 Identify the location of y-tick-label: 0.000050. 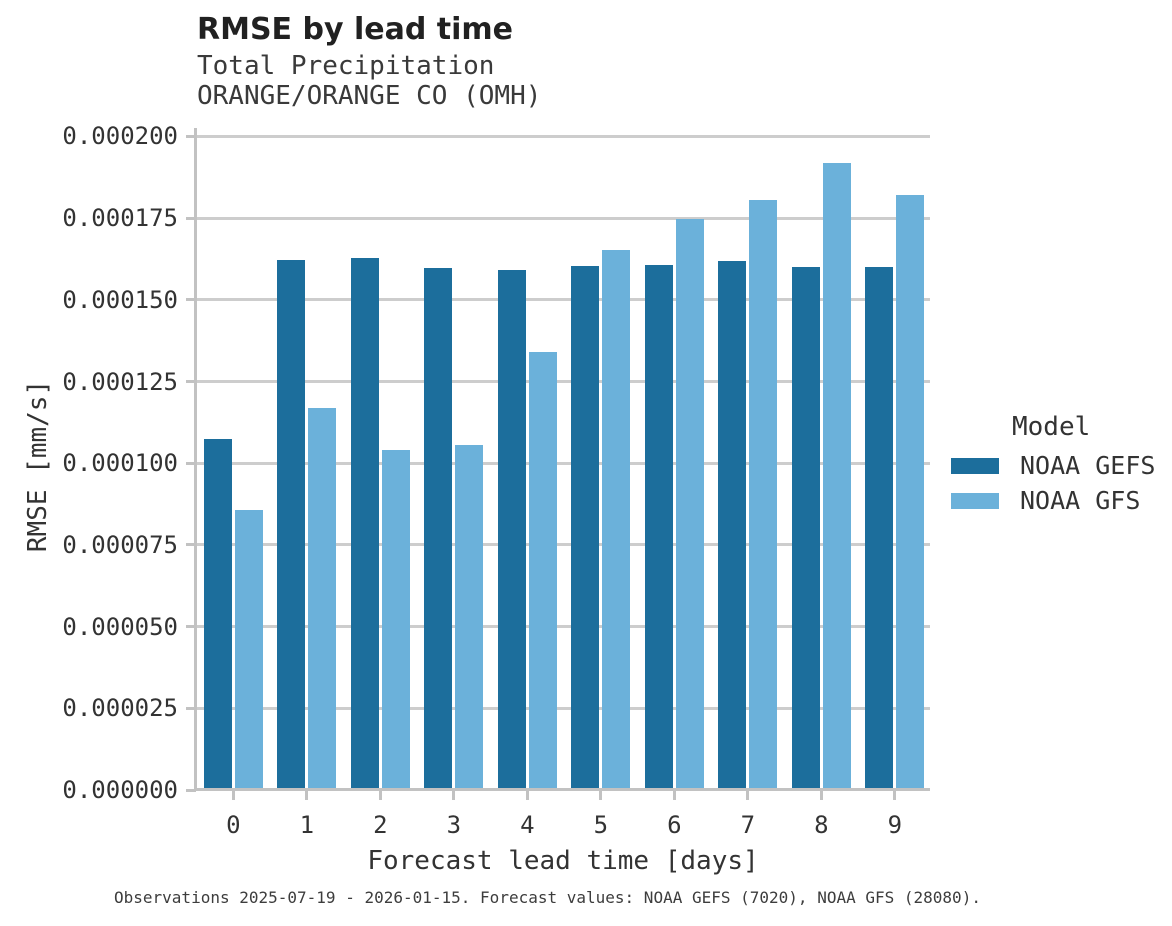
(120, 626).